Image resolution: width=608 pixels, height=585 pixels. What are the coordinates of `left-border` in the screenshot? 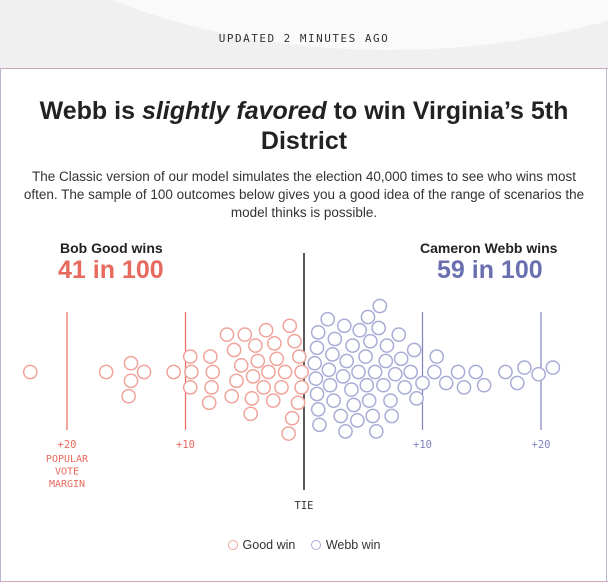 It's located at (0, 324).